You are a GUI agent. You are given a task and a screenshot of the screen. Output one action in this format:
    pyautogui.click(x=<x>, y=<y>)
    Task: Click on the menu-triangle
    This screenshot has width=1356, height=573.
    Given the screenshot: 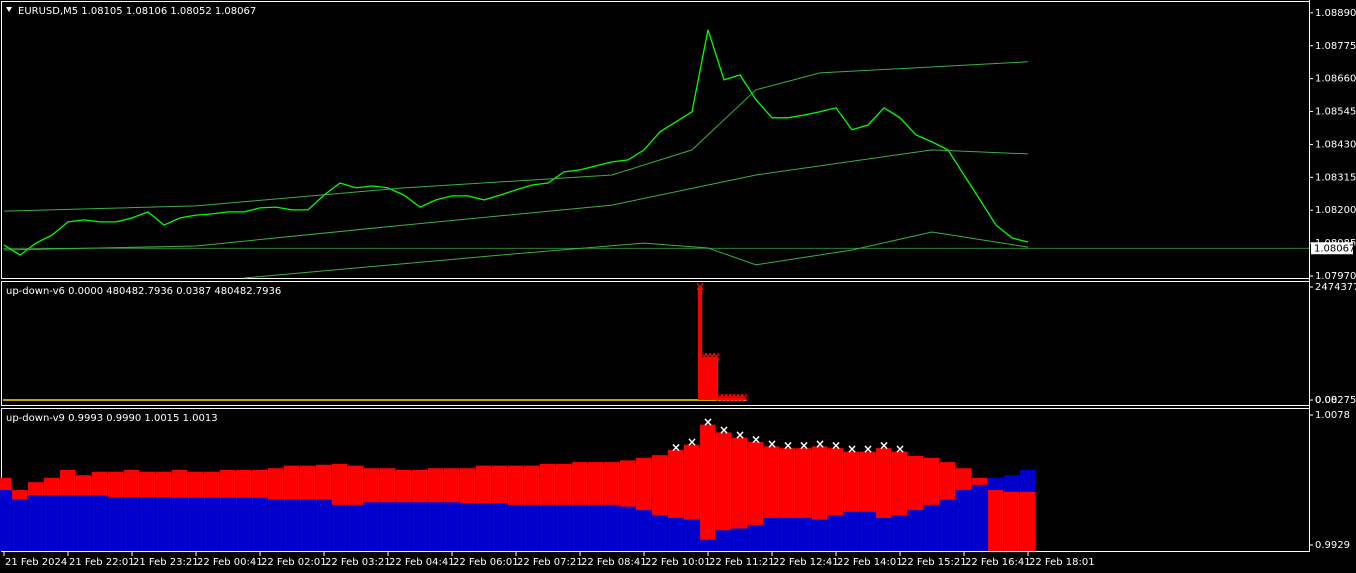 What is the action you would take?
    pyautogui.click(x=9, y=9)
    